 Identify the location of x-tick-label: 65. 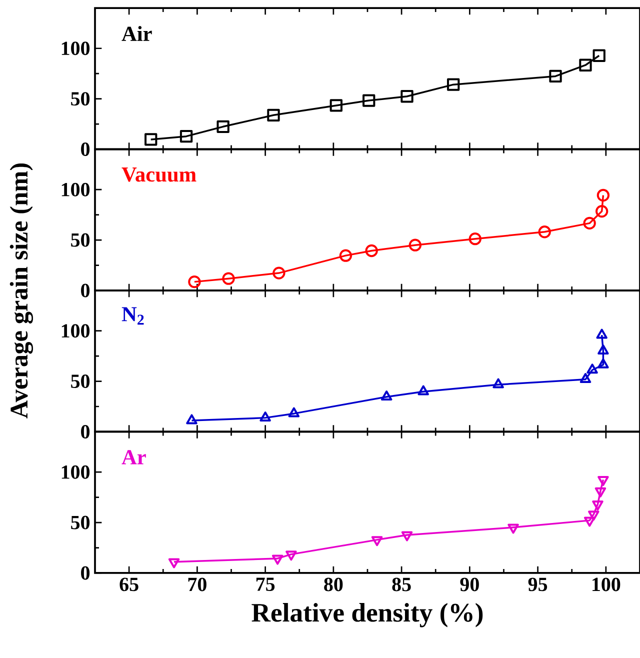
(129, 585).